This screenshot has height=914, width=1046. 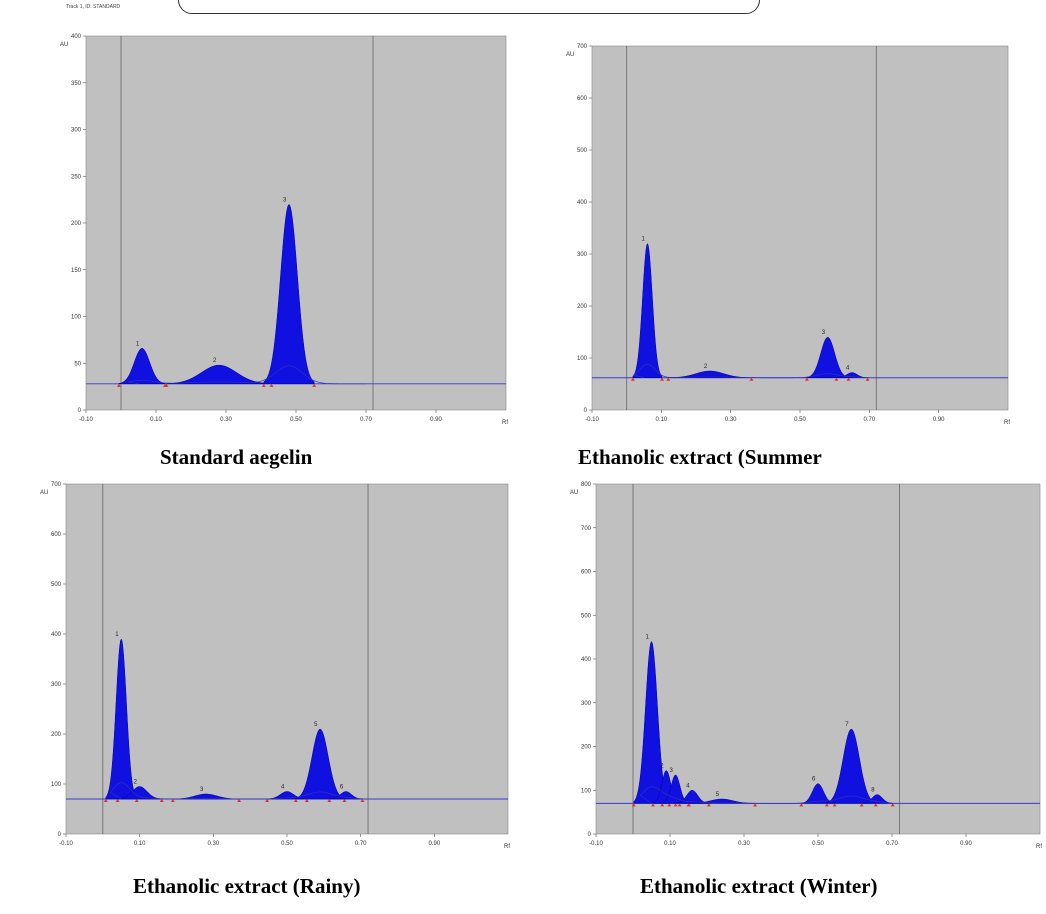 What do you see at coordinates (77, 364) in the screenshot?
I see `y-tick-label: 50` at bounding box center [77, 364].